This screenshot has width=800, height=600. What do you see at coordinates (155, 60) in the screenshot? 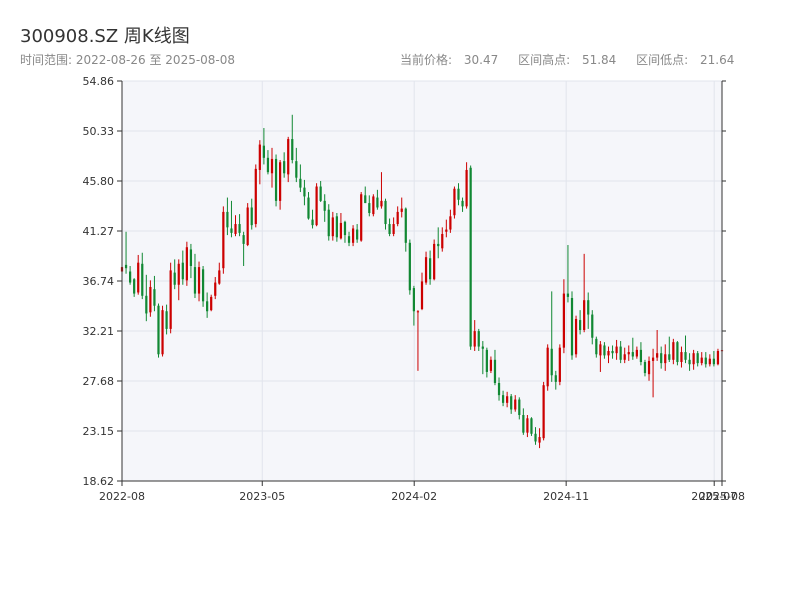
I see `range-separator: 至` at bounding box center [155, 60].